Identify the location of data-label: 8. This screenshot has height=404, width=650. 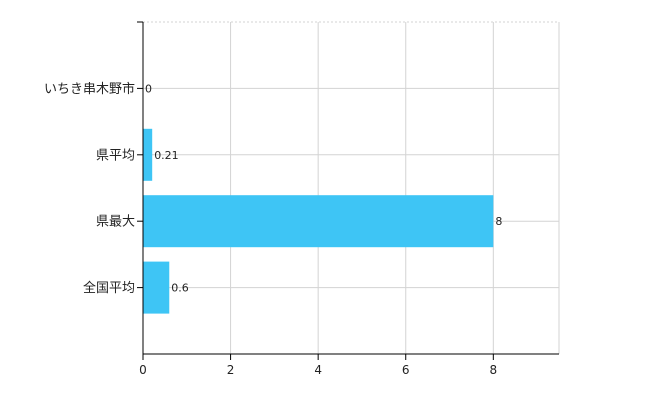
(498, 221).